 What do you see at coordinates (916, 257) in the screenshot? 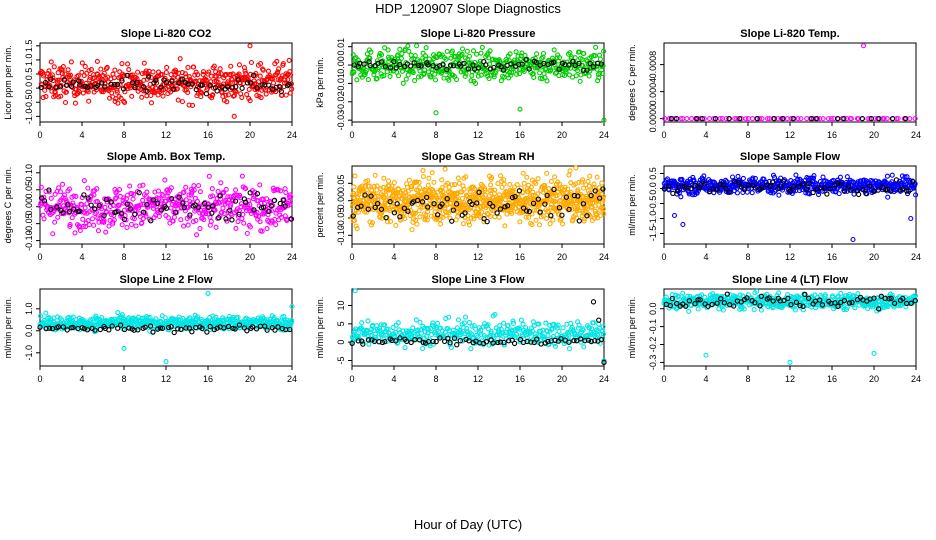
I see `x-tick-label: 24` at bounding box center [916, 257].